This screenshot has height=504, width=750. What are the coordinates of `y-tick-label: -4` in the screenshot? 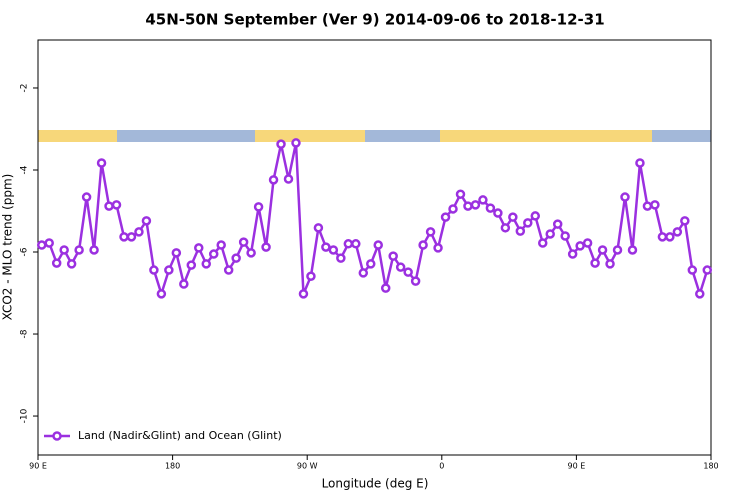 It's located at (25, 169).